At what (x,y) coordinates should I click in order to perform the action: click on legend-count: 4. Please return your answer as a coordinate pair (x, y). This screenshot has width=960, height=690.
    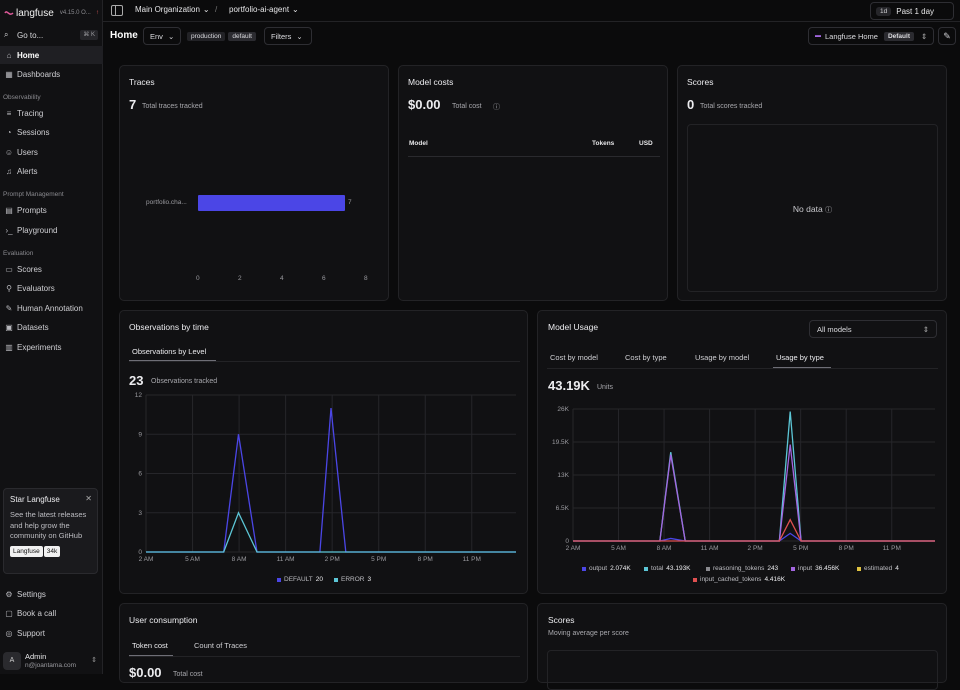
    Looking at the image, I should click on (897, 568).